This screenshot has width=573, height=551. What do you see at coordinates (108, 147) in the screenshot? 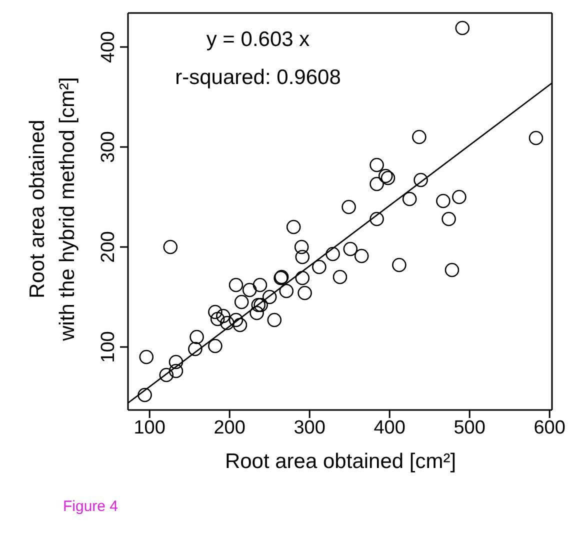
I see `y-tick-label: 300` at bounding box center [108, 147].